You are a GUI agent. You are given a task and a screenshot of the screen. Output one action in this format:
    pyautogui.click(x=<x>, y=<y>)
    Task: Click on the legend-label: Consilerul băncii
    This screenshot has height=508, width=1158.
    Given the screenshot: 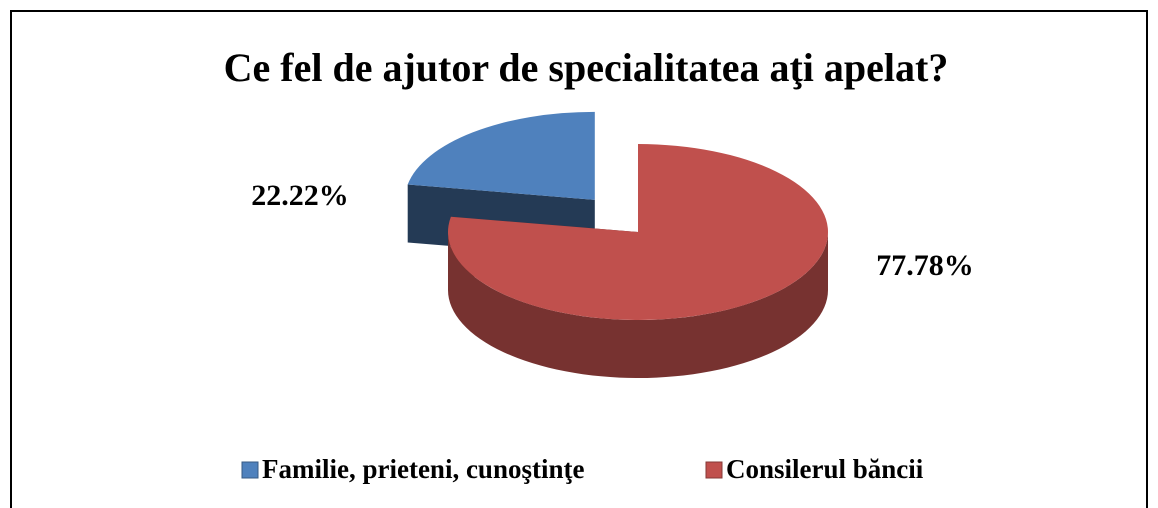 What is the action you would take?
    pyautogui.click(x=825, y=469)
    